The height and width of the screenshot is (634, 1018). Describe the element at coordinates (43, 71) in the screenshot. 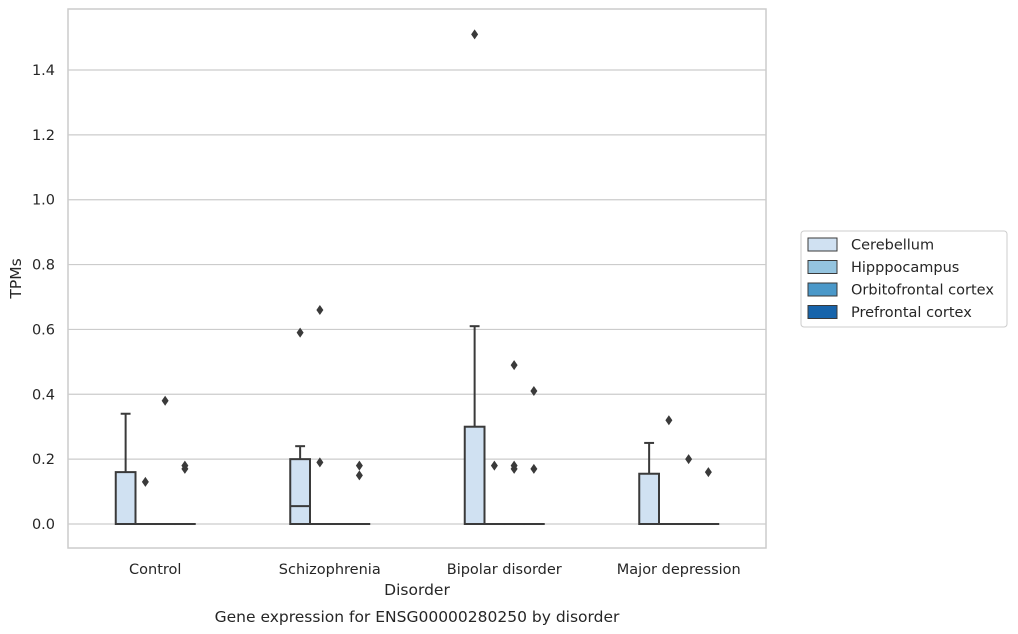

I see `y-tick-label: 1.4` at that location.